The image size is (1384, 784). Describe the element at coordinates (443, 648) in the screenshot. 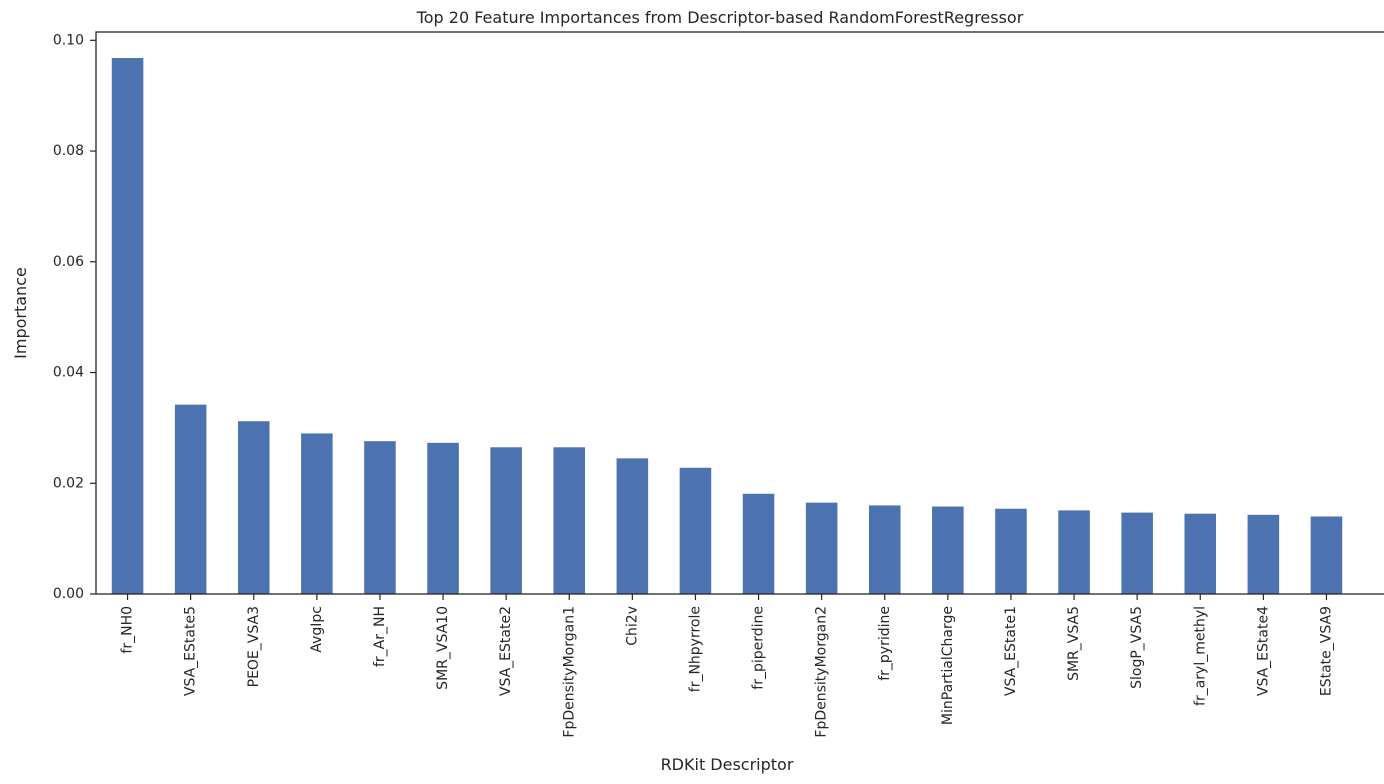

I see `x-tick-label: SMR_VSA10` at that location.